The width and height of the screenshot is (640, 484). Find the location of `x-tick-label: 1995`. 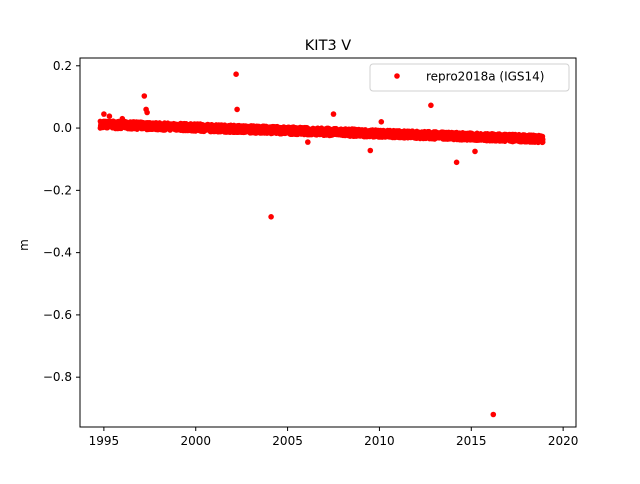

x-tick-label: 1995 is located at coordinates (104, 441).